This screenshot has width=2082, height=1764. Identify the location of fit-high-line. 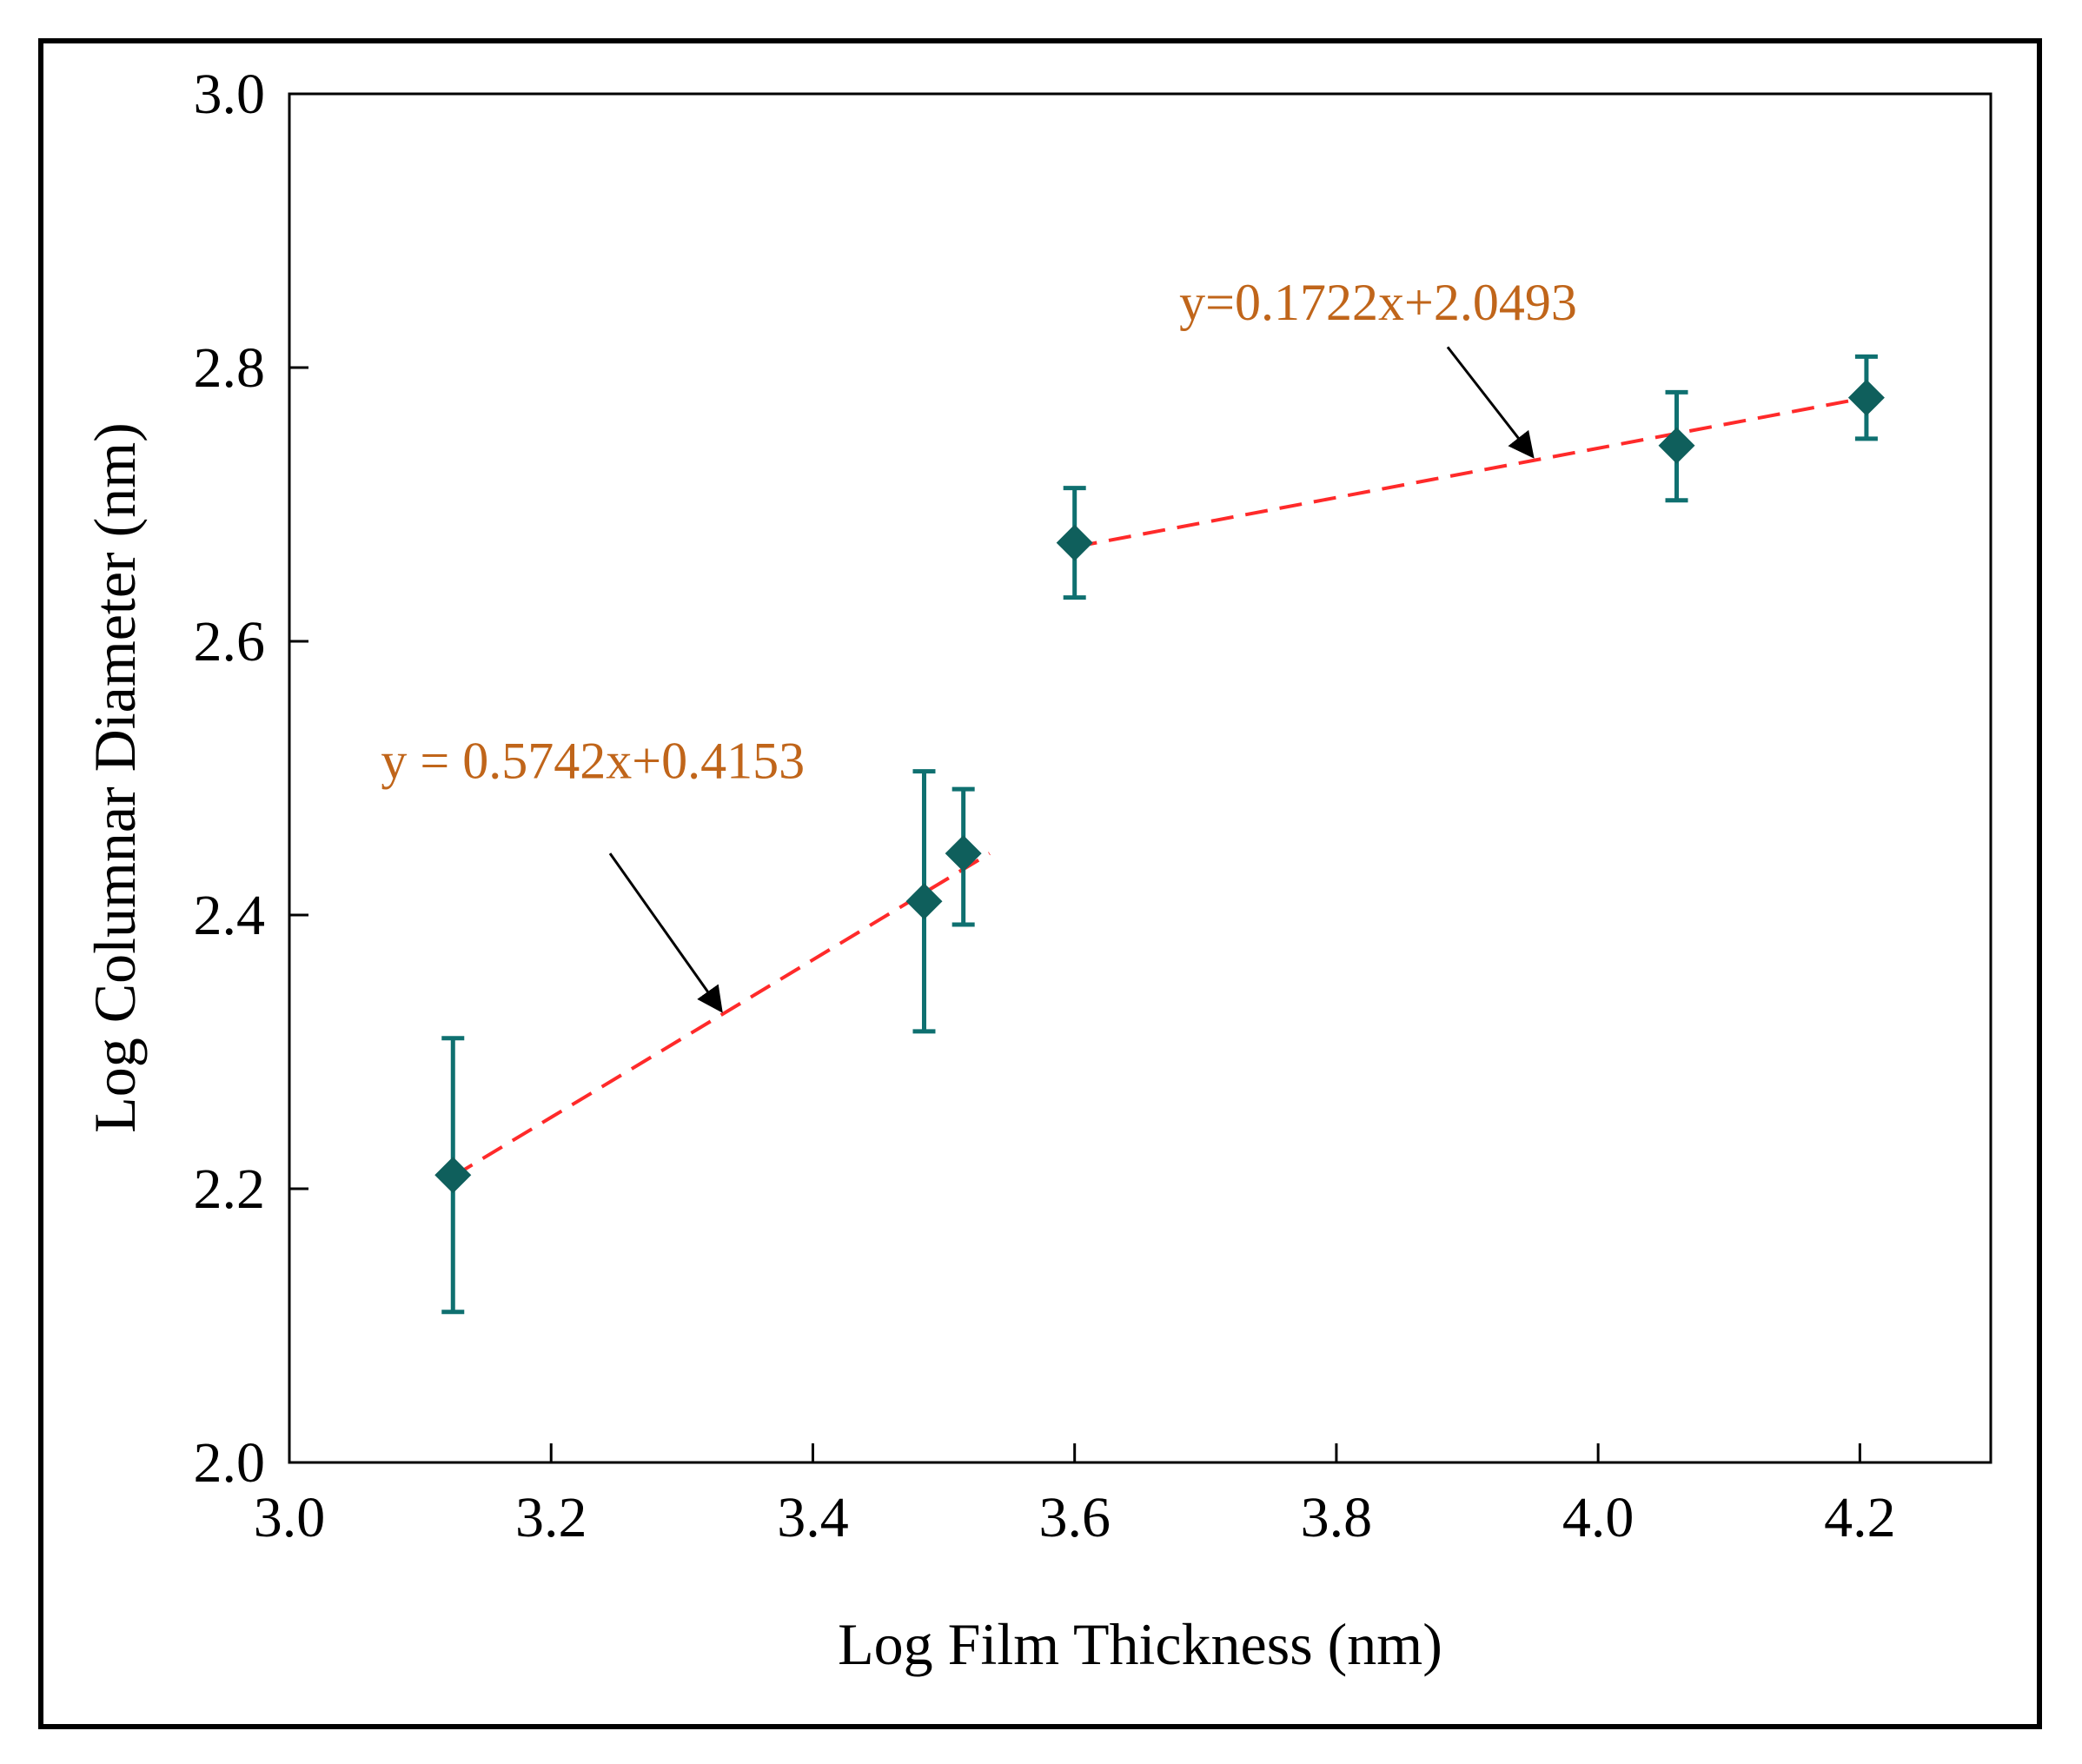
(1470, 472).